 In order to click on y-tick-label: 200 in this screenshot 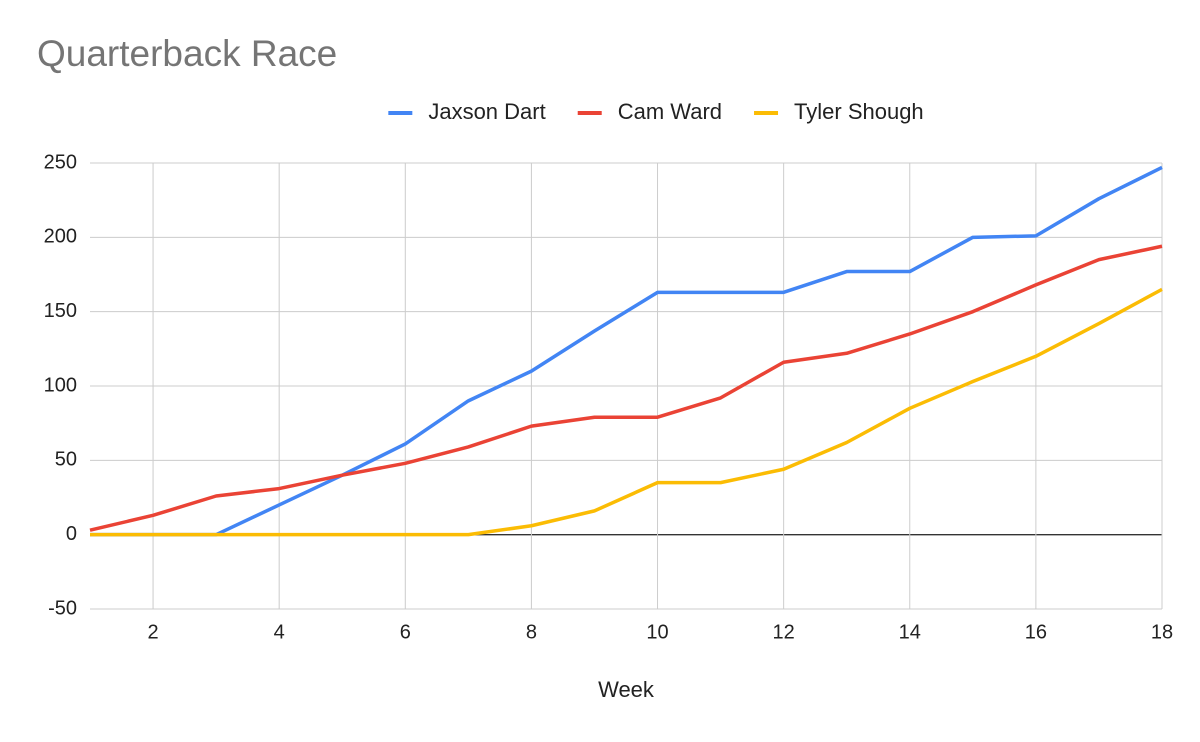, I will do `click(60, 237)`.